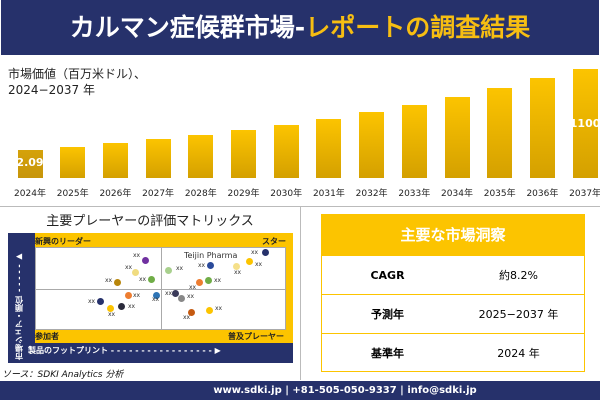 The height and width of the screenshot is (400, 600). What do you see at coordinates (584, 194) in the screenshot?
I see `x-tick-label: 2037年` at bounding box center [584, 194].